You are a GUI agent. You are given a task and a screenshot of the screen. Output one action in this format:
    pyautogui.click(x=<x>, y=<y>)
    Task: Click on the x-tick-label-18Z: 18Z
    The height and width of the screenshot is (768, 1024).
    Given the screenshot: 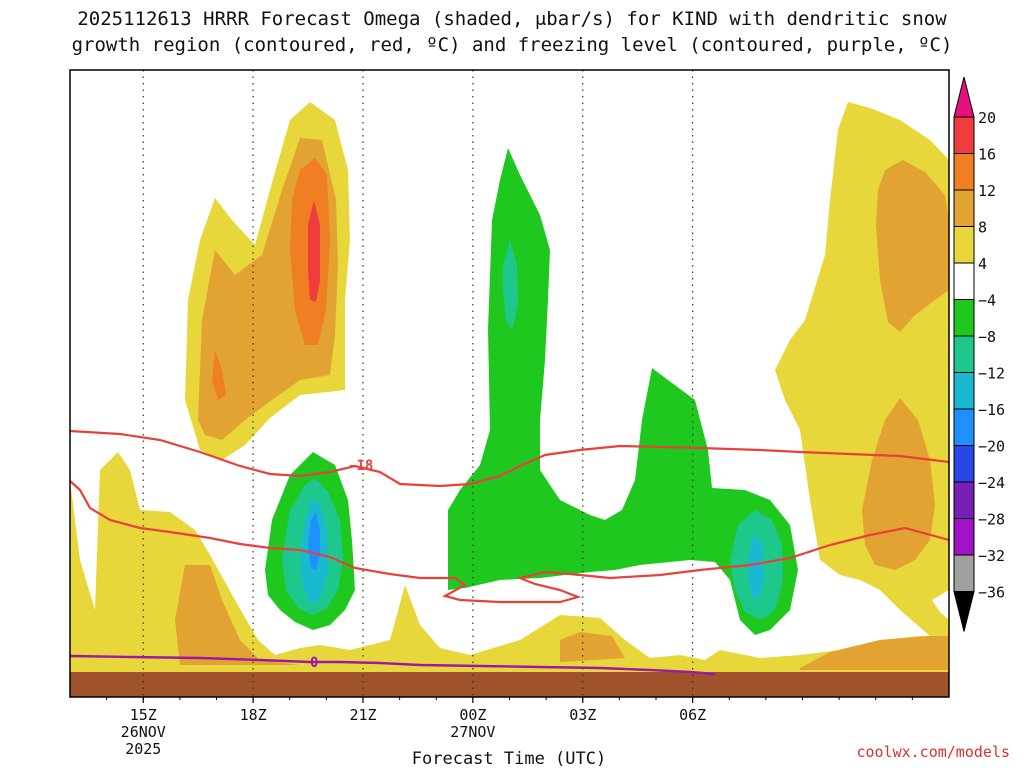 What is the action you would take?
    pyautogui.click(x=253, y=715)
    